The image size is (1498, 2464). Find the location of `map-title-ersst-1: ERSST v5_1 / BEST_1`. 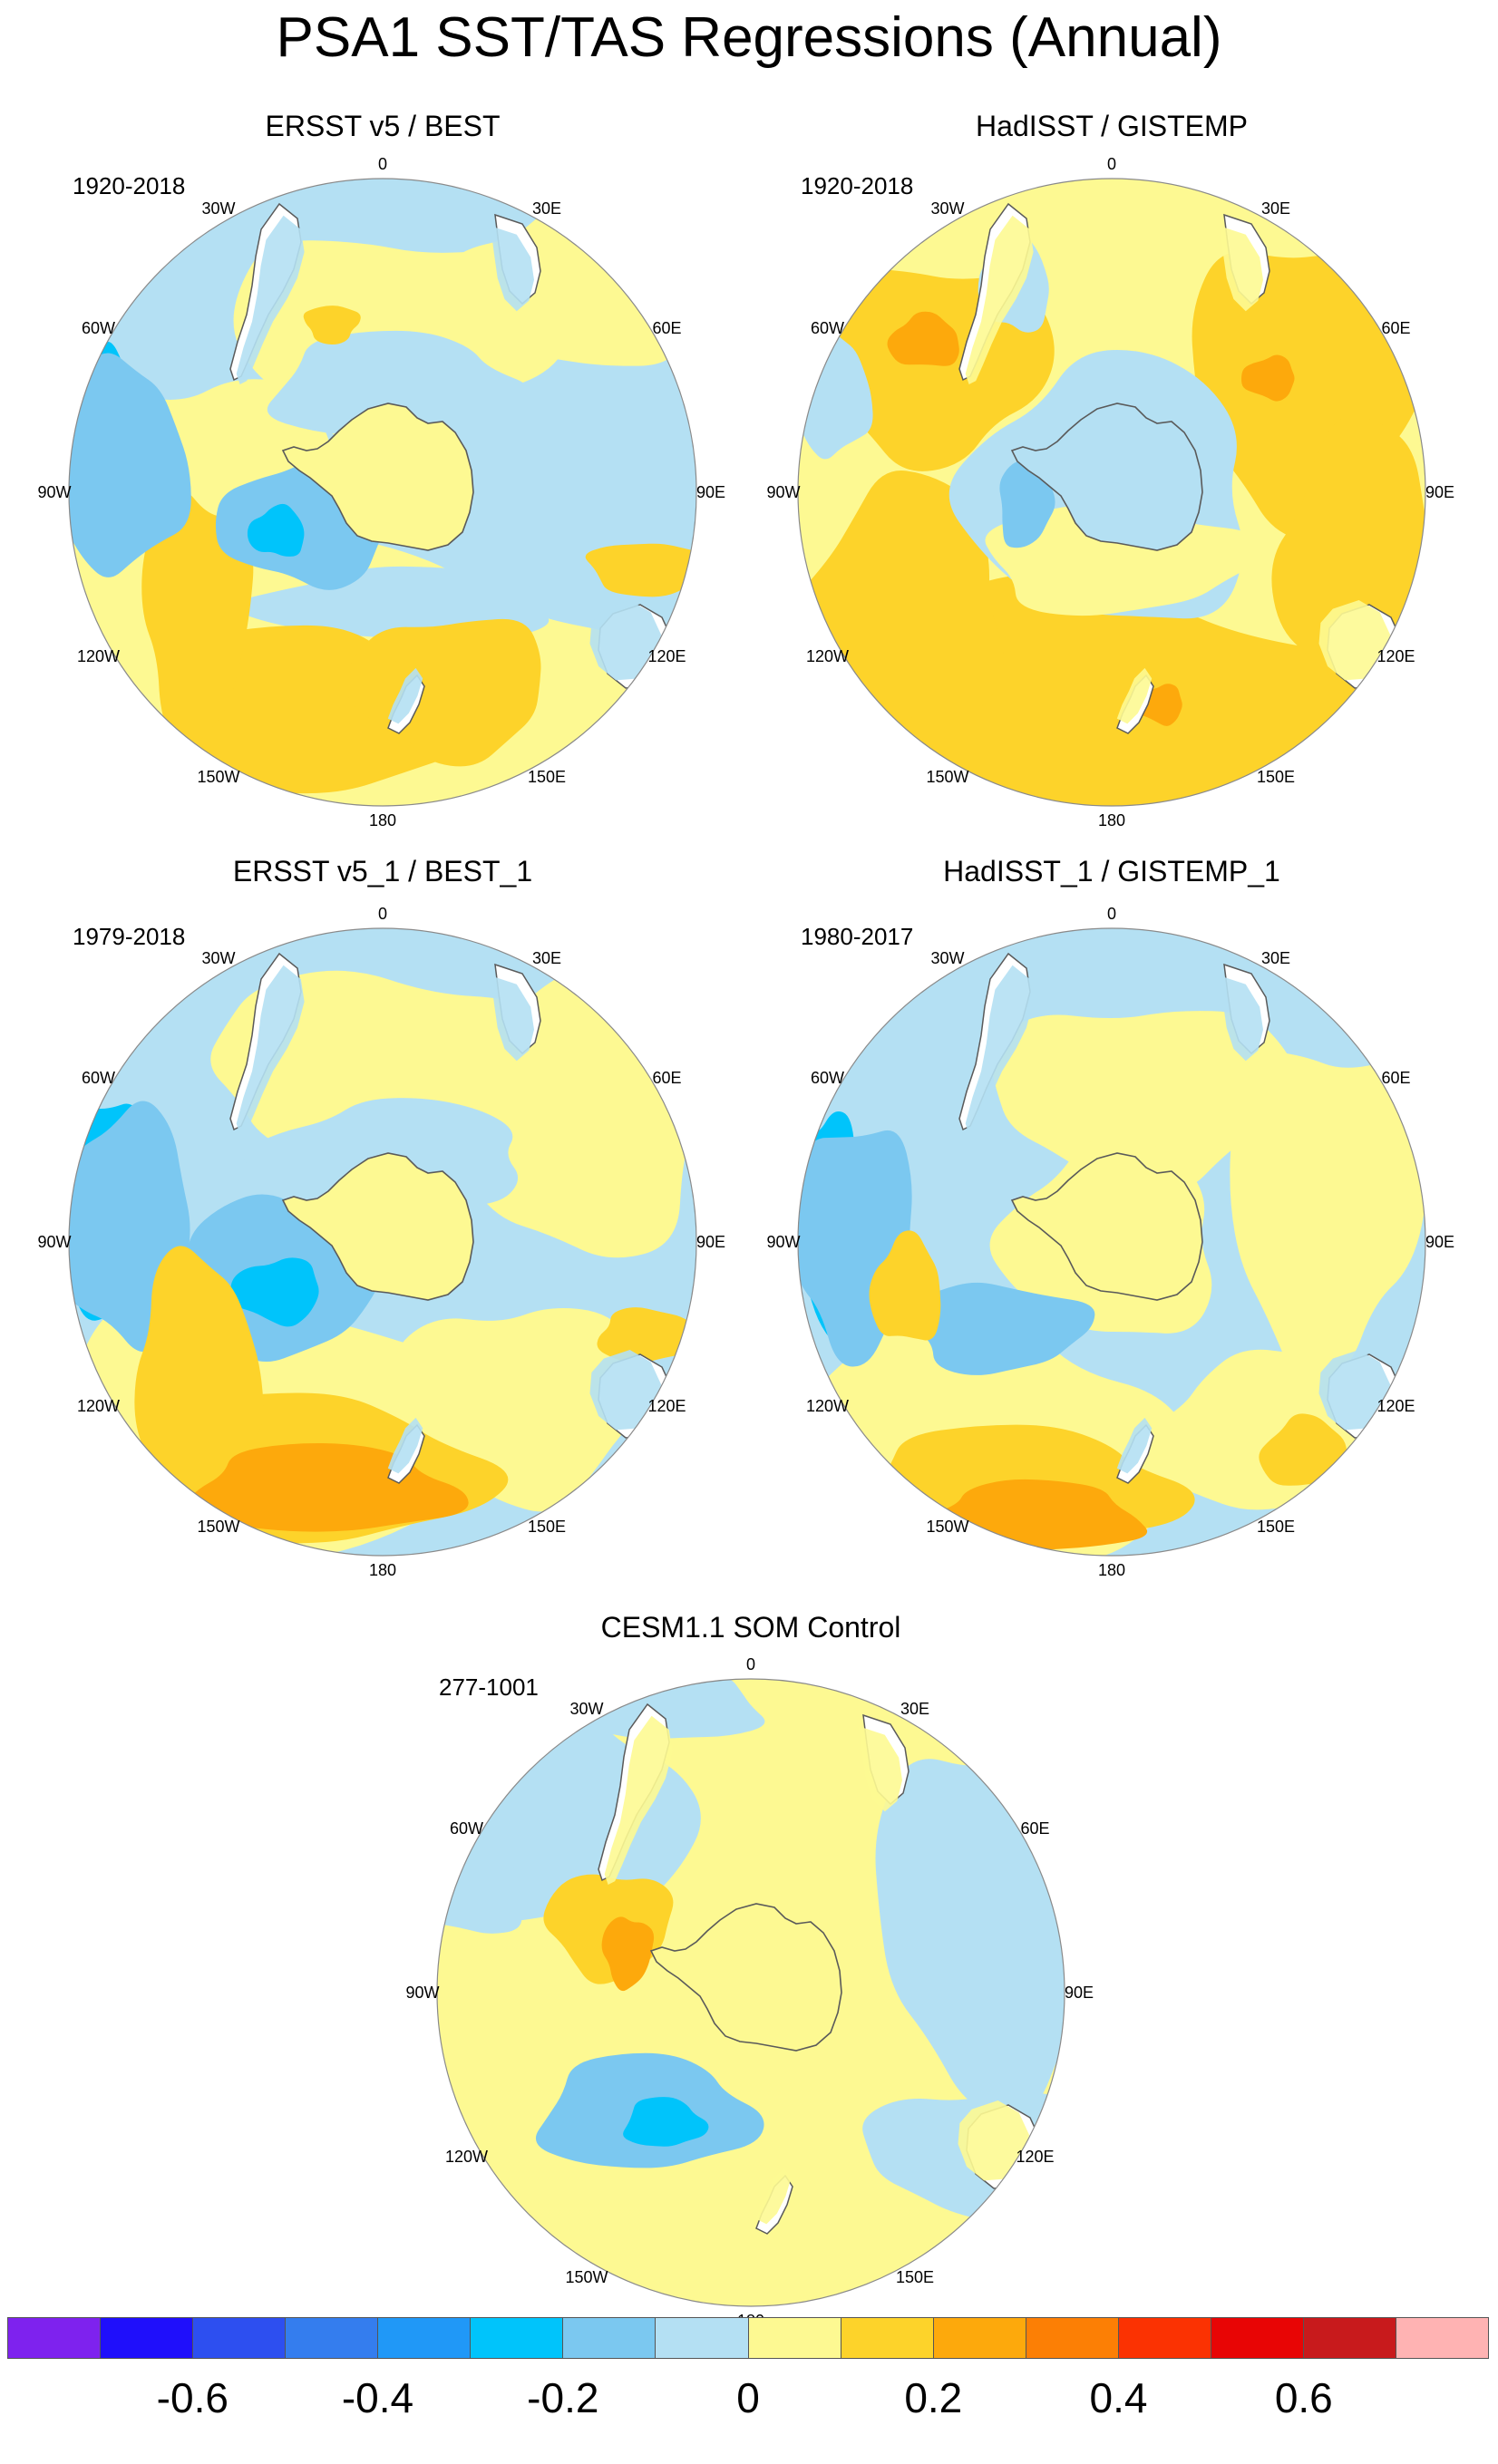

map-title-ersst-1: ERSST v5_1 / BEST_1 is located at coordinates (382, 871).